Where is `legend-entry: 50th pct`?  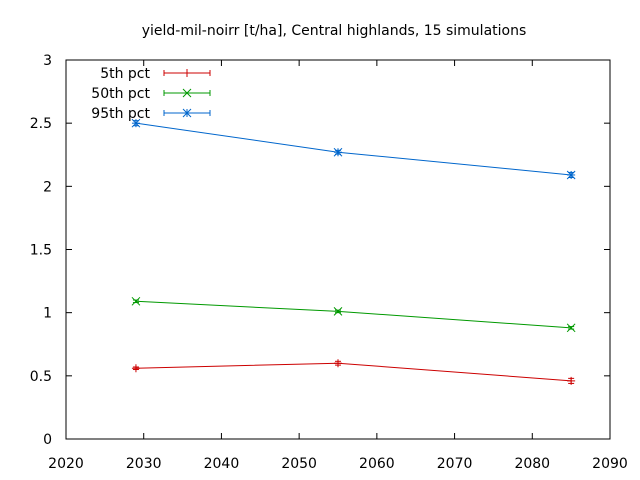 legend-entry: 50th pct is located at coordinates (151, 94).